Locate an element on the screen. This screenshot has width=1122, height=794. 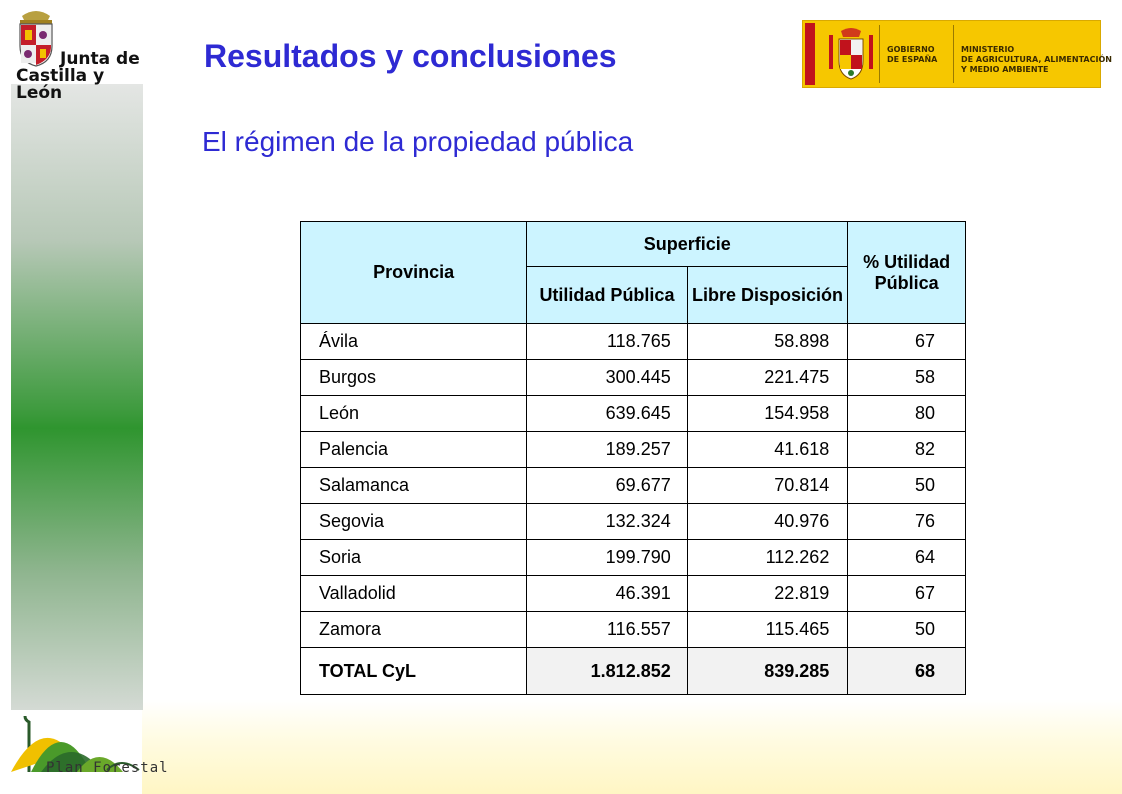
sidebar-gradient-bar is located at coordinates (77, 397).